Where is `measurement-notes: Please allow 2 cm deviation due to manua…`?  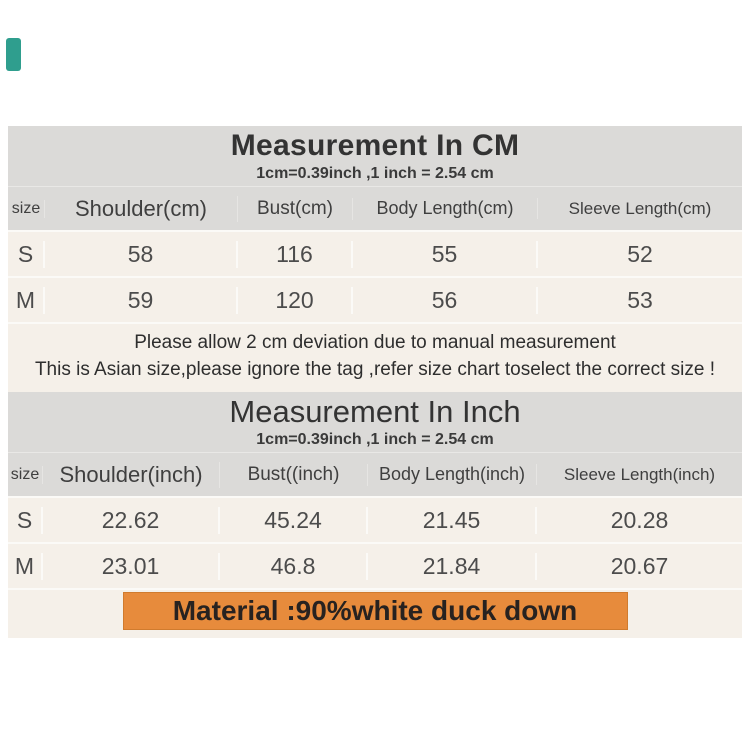
measurement-notes: Please allow 2 cm deviation due to manua… is located at coordinates (375, 357).